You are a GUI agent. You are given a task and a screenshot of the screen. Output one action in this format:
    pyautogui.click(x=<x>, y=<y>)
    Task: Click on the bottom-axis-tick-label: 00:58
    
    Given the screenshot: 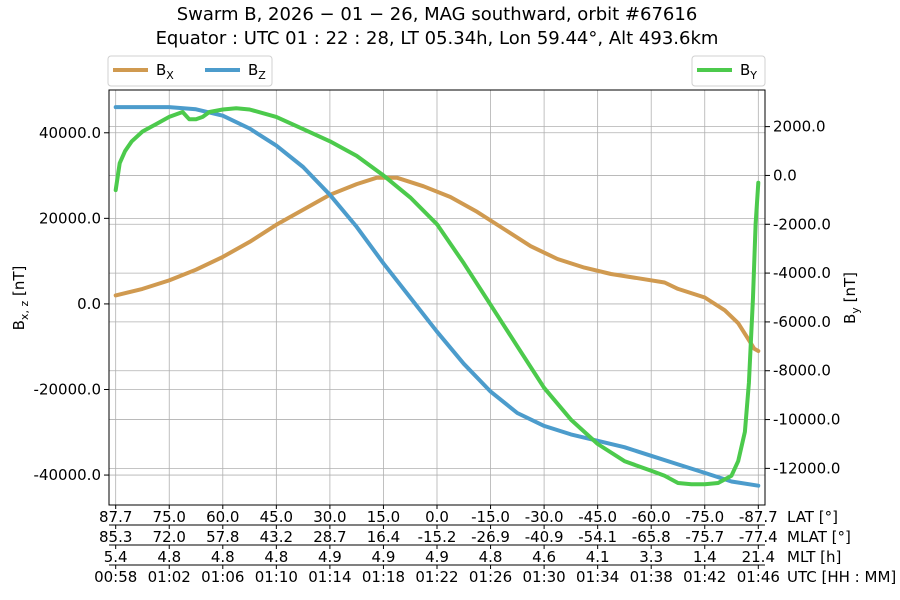 What is the action you would take?
    pyautogui.click(x=115, y=577)
    